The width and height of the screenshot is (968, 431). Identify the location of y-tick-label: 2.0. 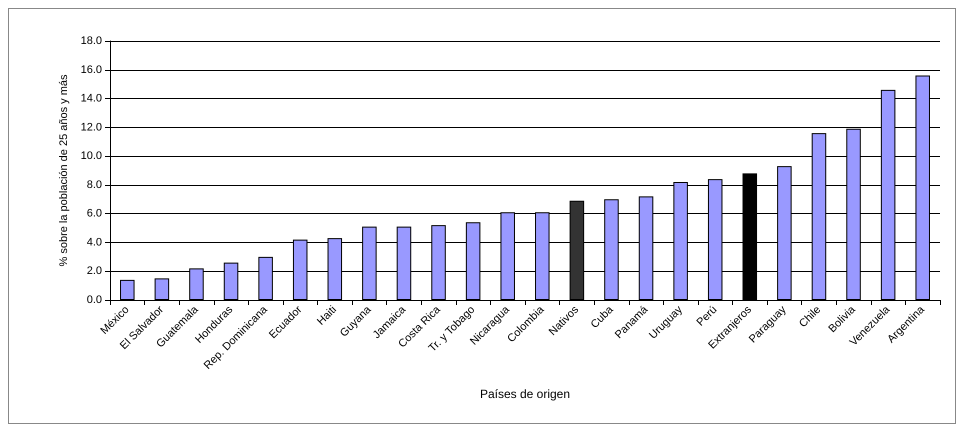
(94, 271).